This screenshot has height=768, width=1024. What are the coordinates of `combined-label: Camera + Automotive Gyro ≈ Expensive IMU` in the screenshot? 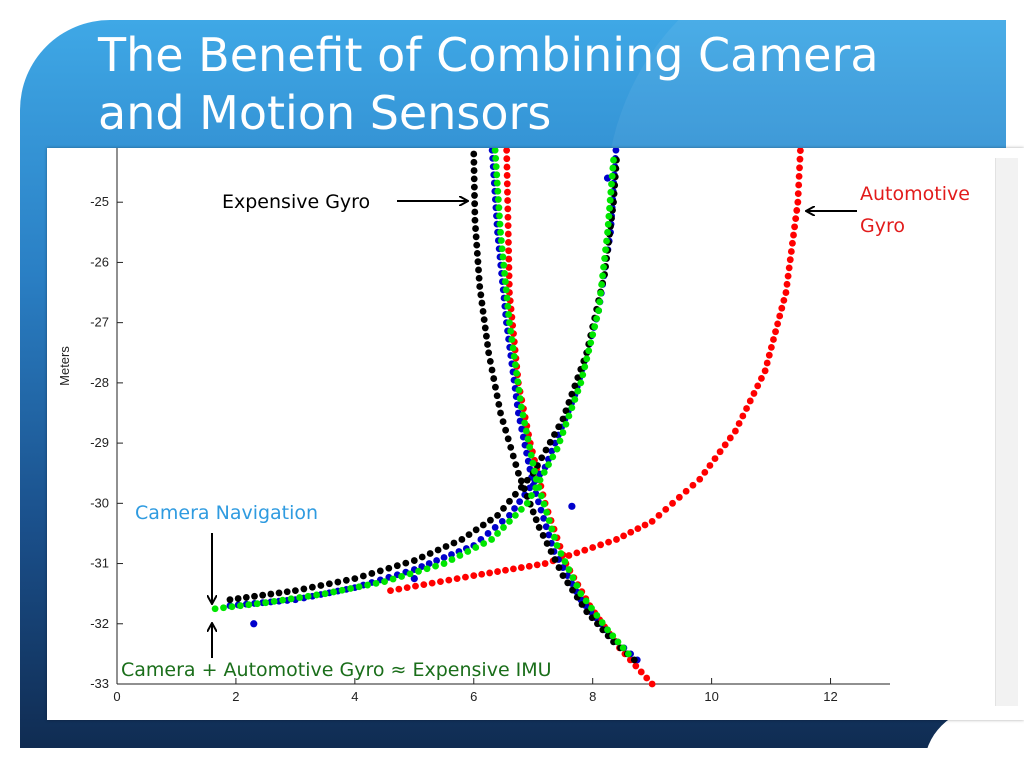 It's located at (336, 670).